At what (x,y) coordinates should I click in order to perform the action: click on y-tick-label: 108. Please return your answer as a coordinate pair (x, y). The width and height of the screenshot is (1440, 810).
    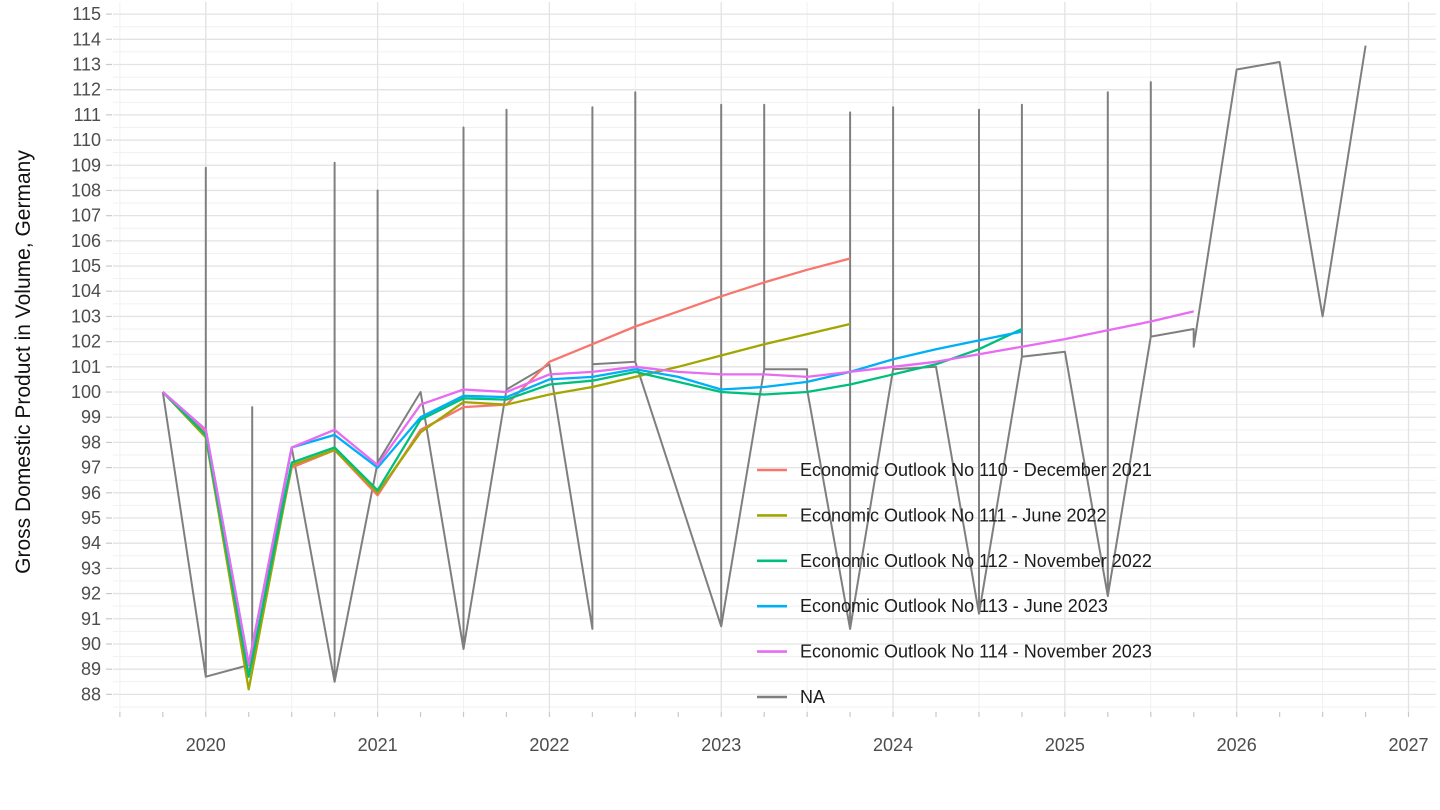
    Looking at the image, I should click on (86, 190).